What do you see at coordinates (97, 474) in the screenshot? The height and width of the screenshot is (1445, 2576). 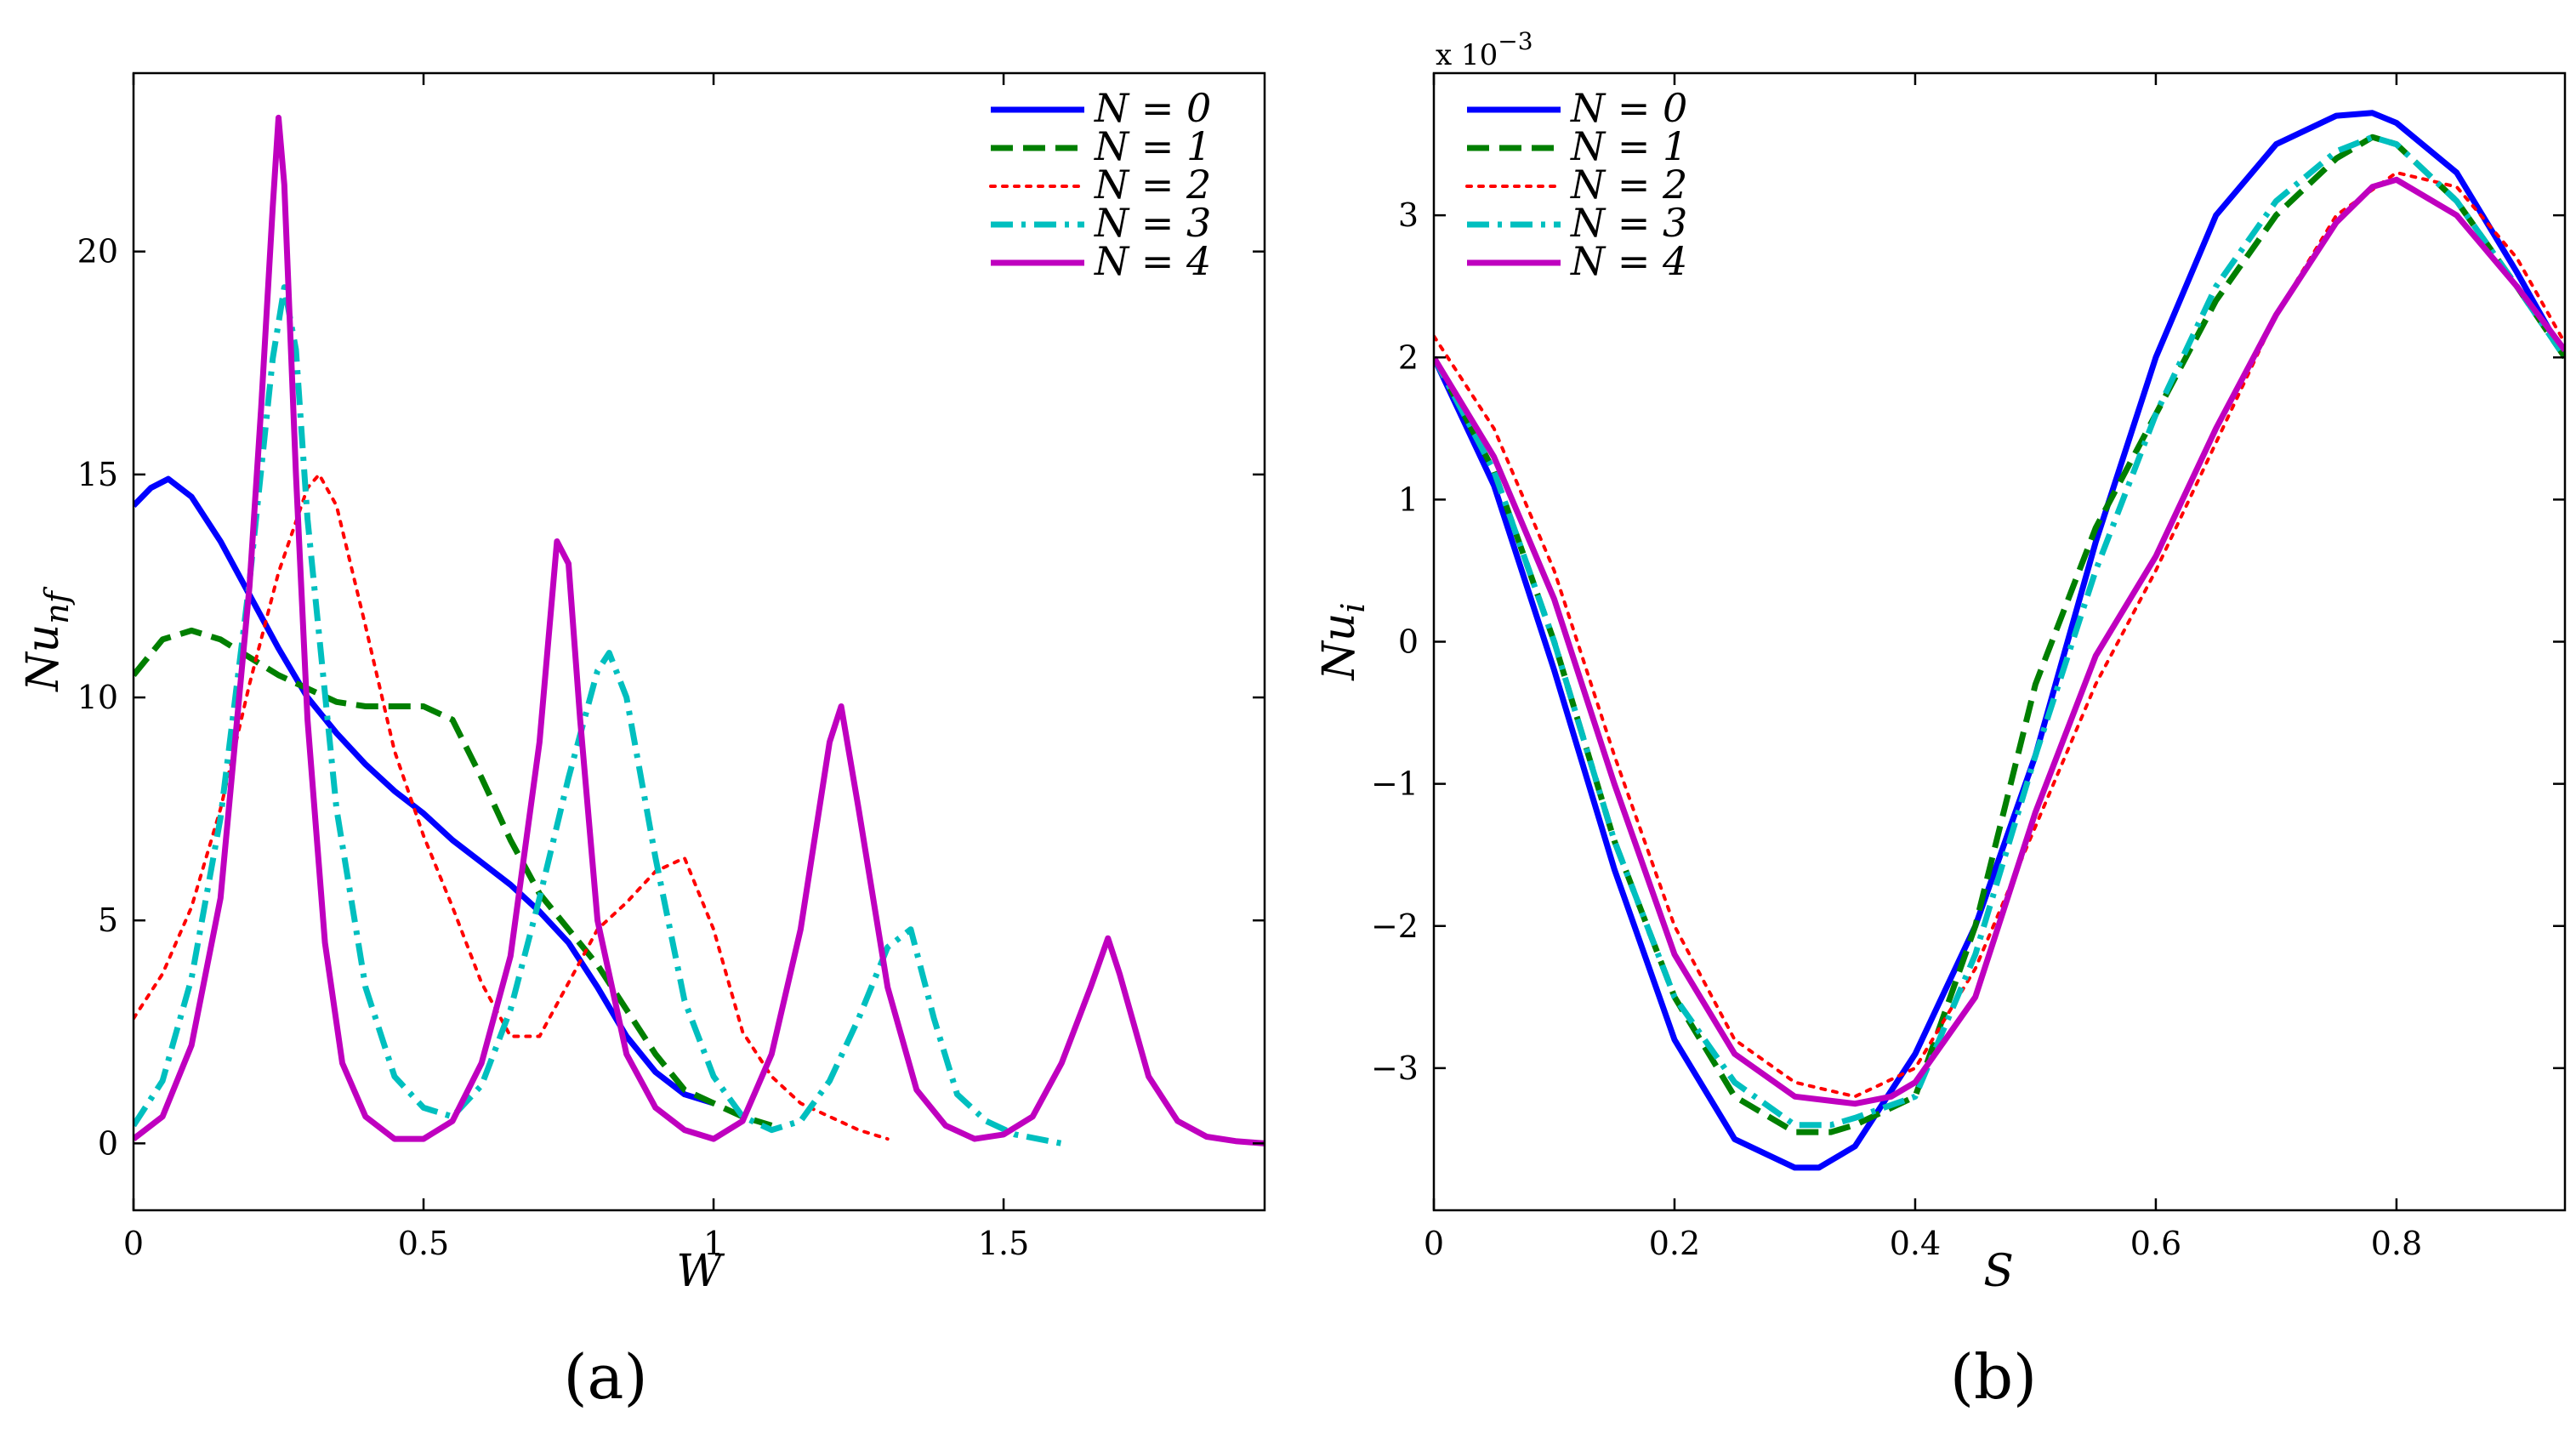 I see `panel-a-ytick-label: 15` at bounding box center [97, 474].